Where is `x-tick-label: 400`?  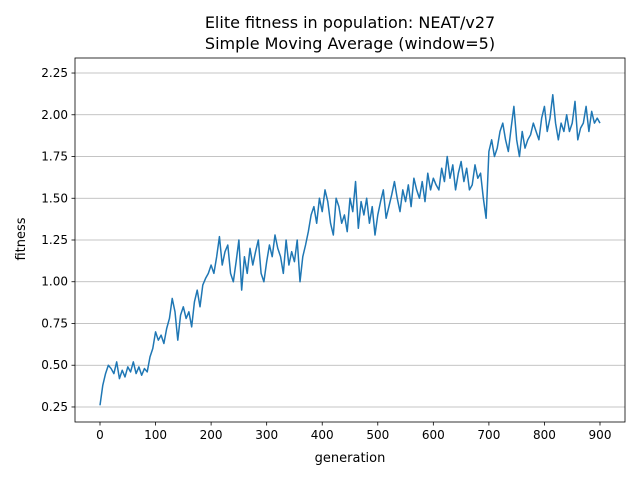
x-tick-label: 400 is located at coordinates (322, 435).